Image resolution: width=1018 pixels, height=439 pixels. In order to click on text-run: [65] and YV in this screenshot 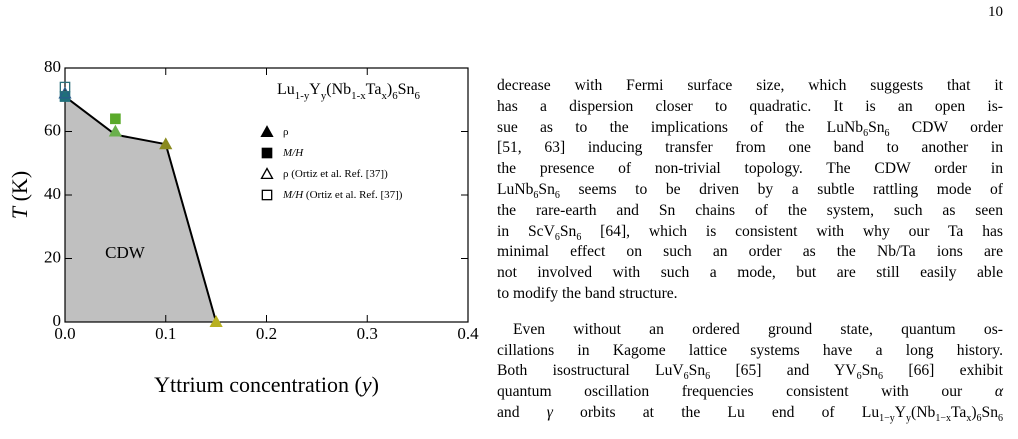, I will do `click(783, 371)`.